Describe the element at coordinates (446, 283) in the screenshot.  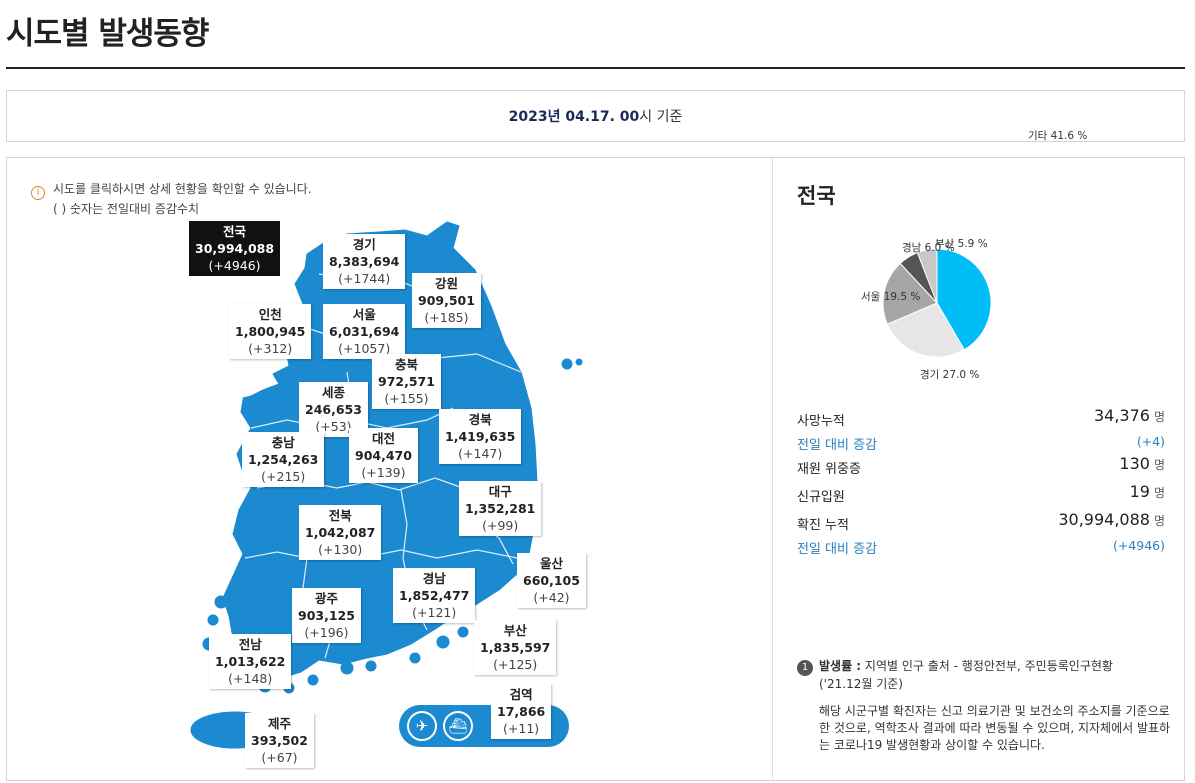
I see `region-name: 강원` at that location.